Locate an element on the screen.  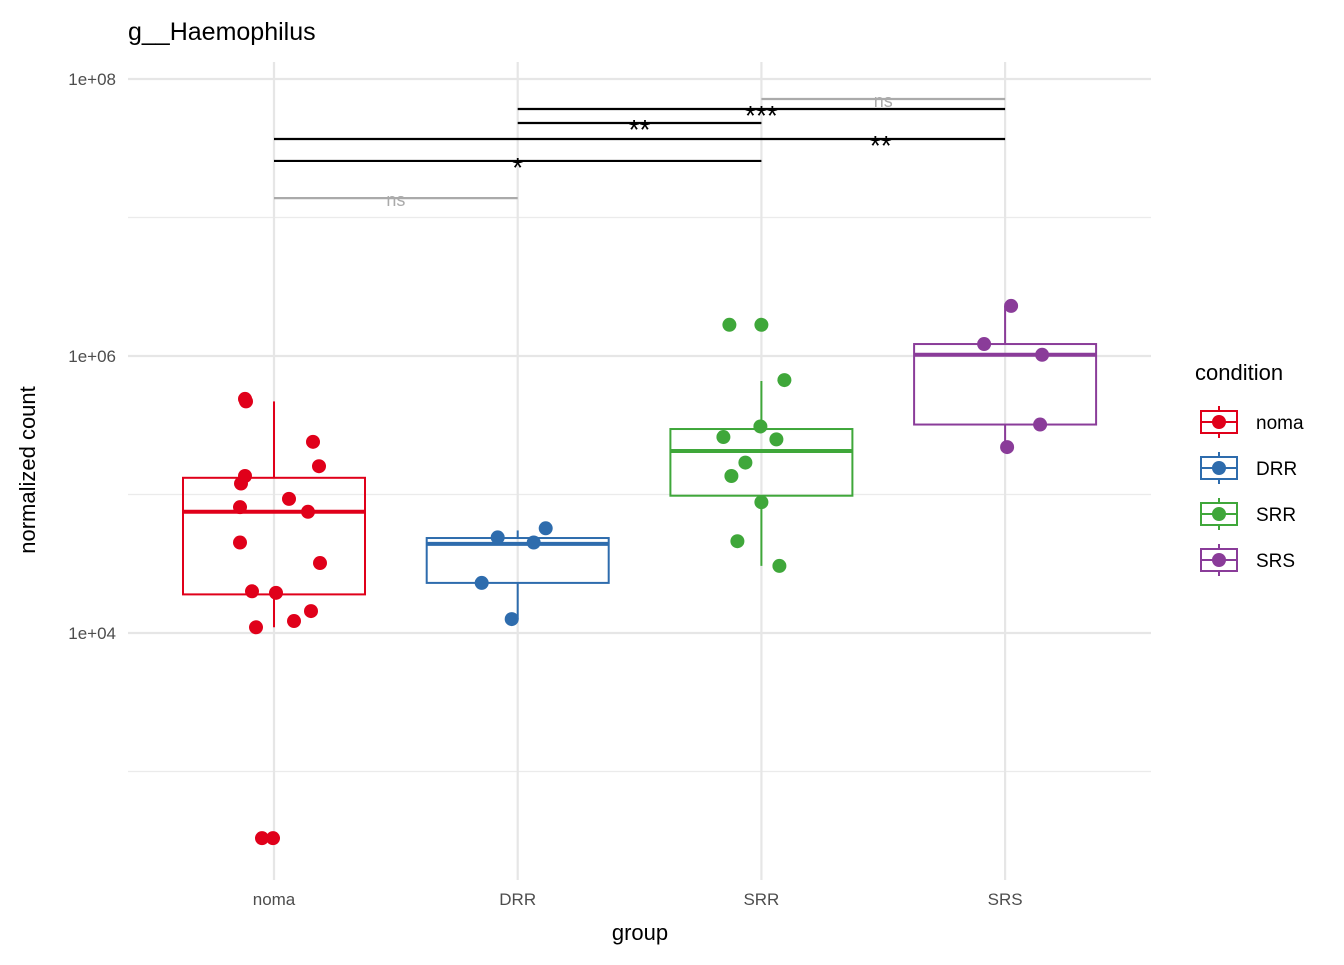
legend-label: SRS is located at coordinates (1275, 561).